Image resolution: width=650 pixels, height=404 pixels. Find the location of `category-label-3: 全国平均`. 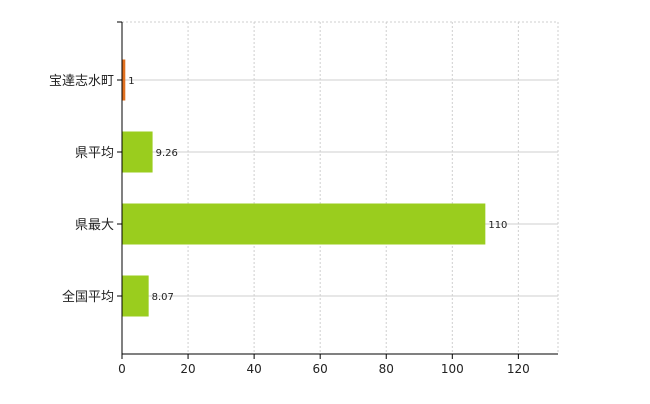

category-label-3: 全国平均 is located at coordinates (88, 297).